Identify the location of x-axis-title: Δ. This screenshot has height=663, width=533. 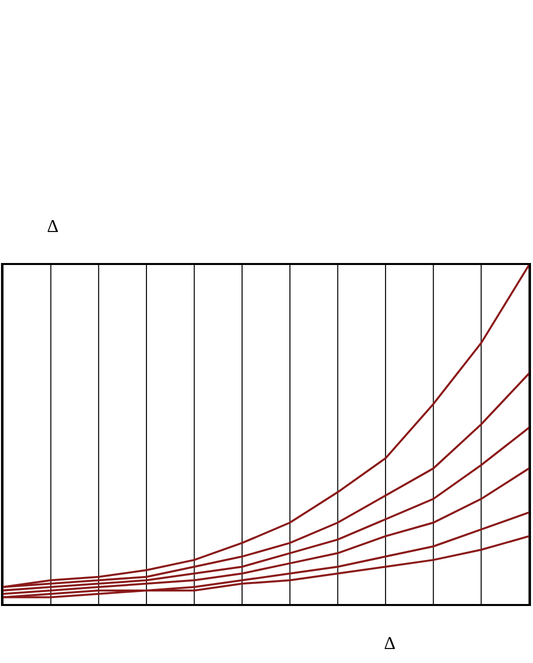
(390, 643).